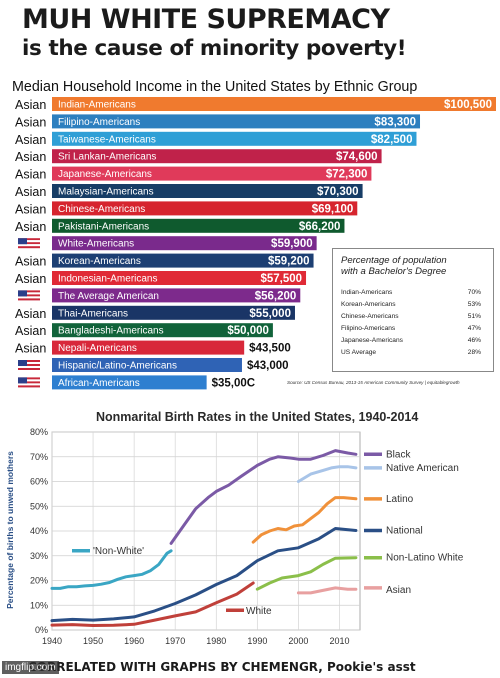 This screenshot has height=678, width=500. I want to click on x-tick-label: 1940, so click(52, 641).